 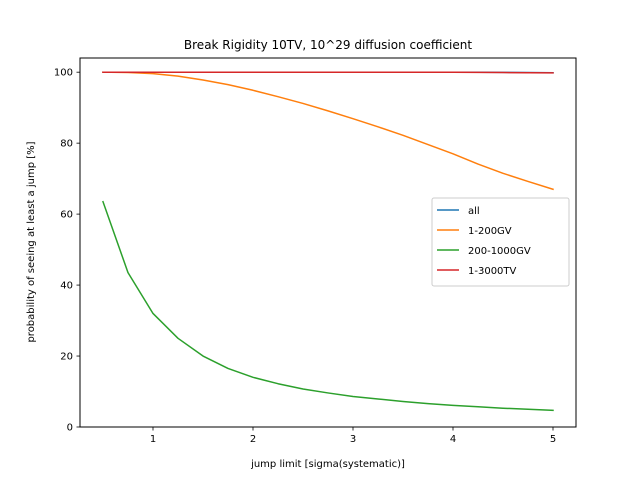 What do you see at coordinates (474, 211) in the screenshot?
I see `legend-label-0: all` at bounding box center [474, 211].